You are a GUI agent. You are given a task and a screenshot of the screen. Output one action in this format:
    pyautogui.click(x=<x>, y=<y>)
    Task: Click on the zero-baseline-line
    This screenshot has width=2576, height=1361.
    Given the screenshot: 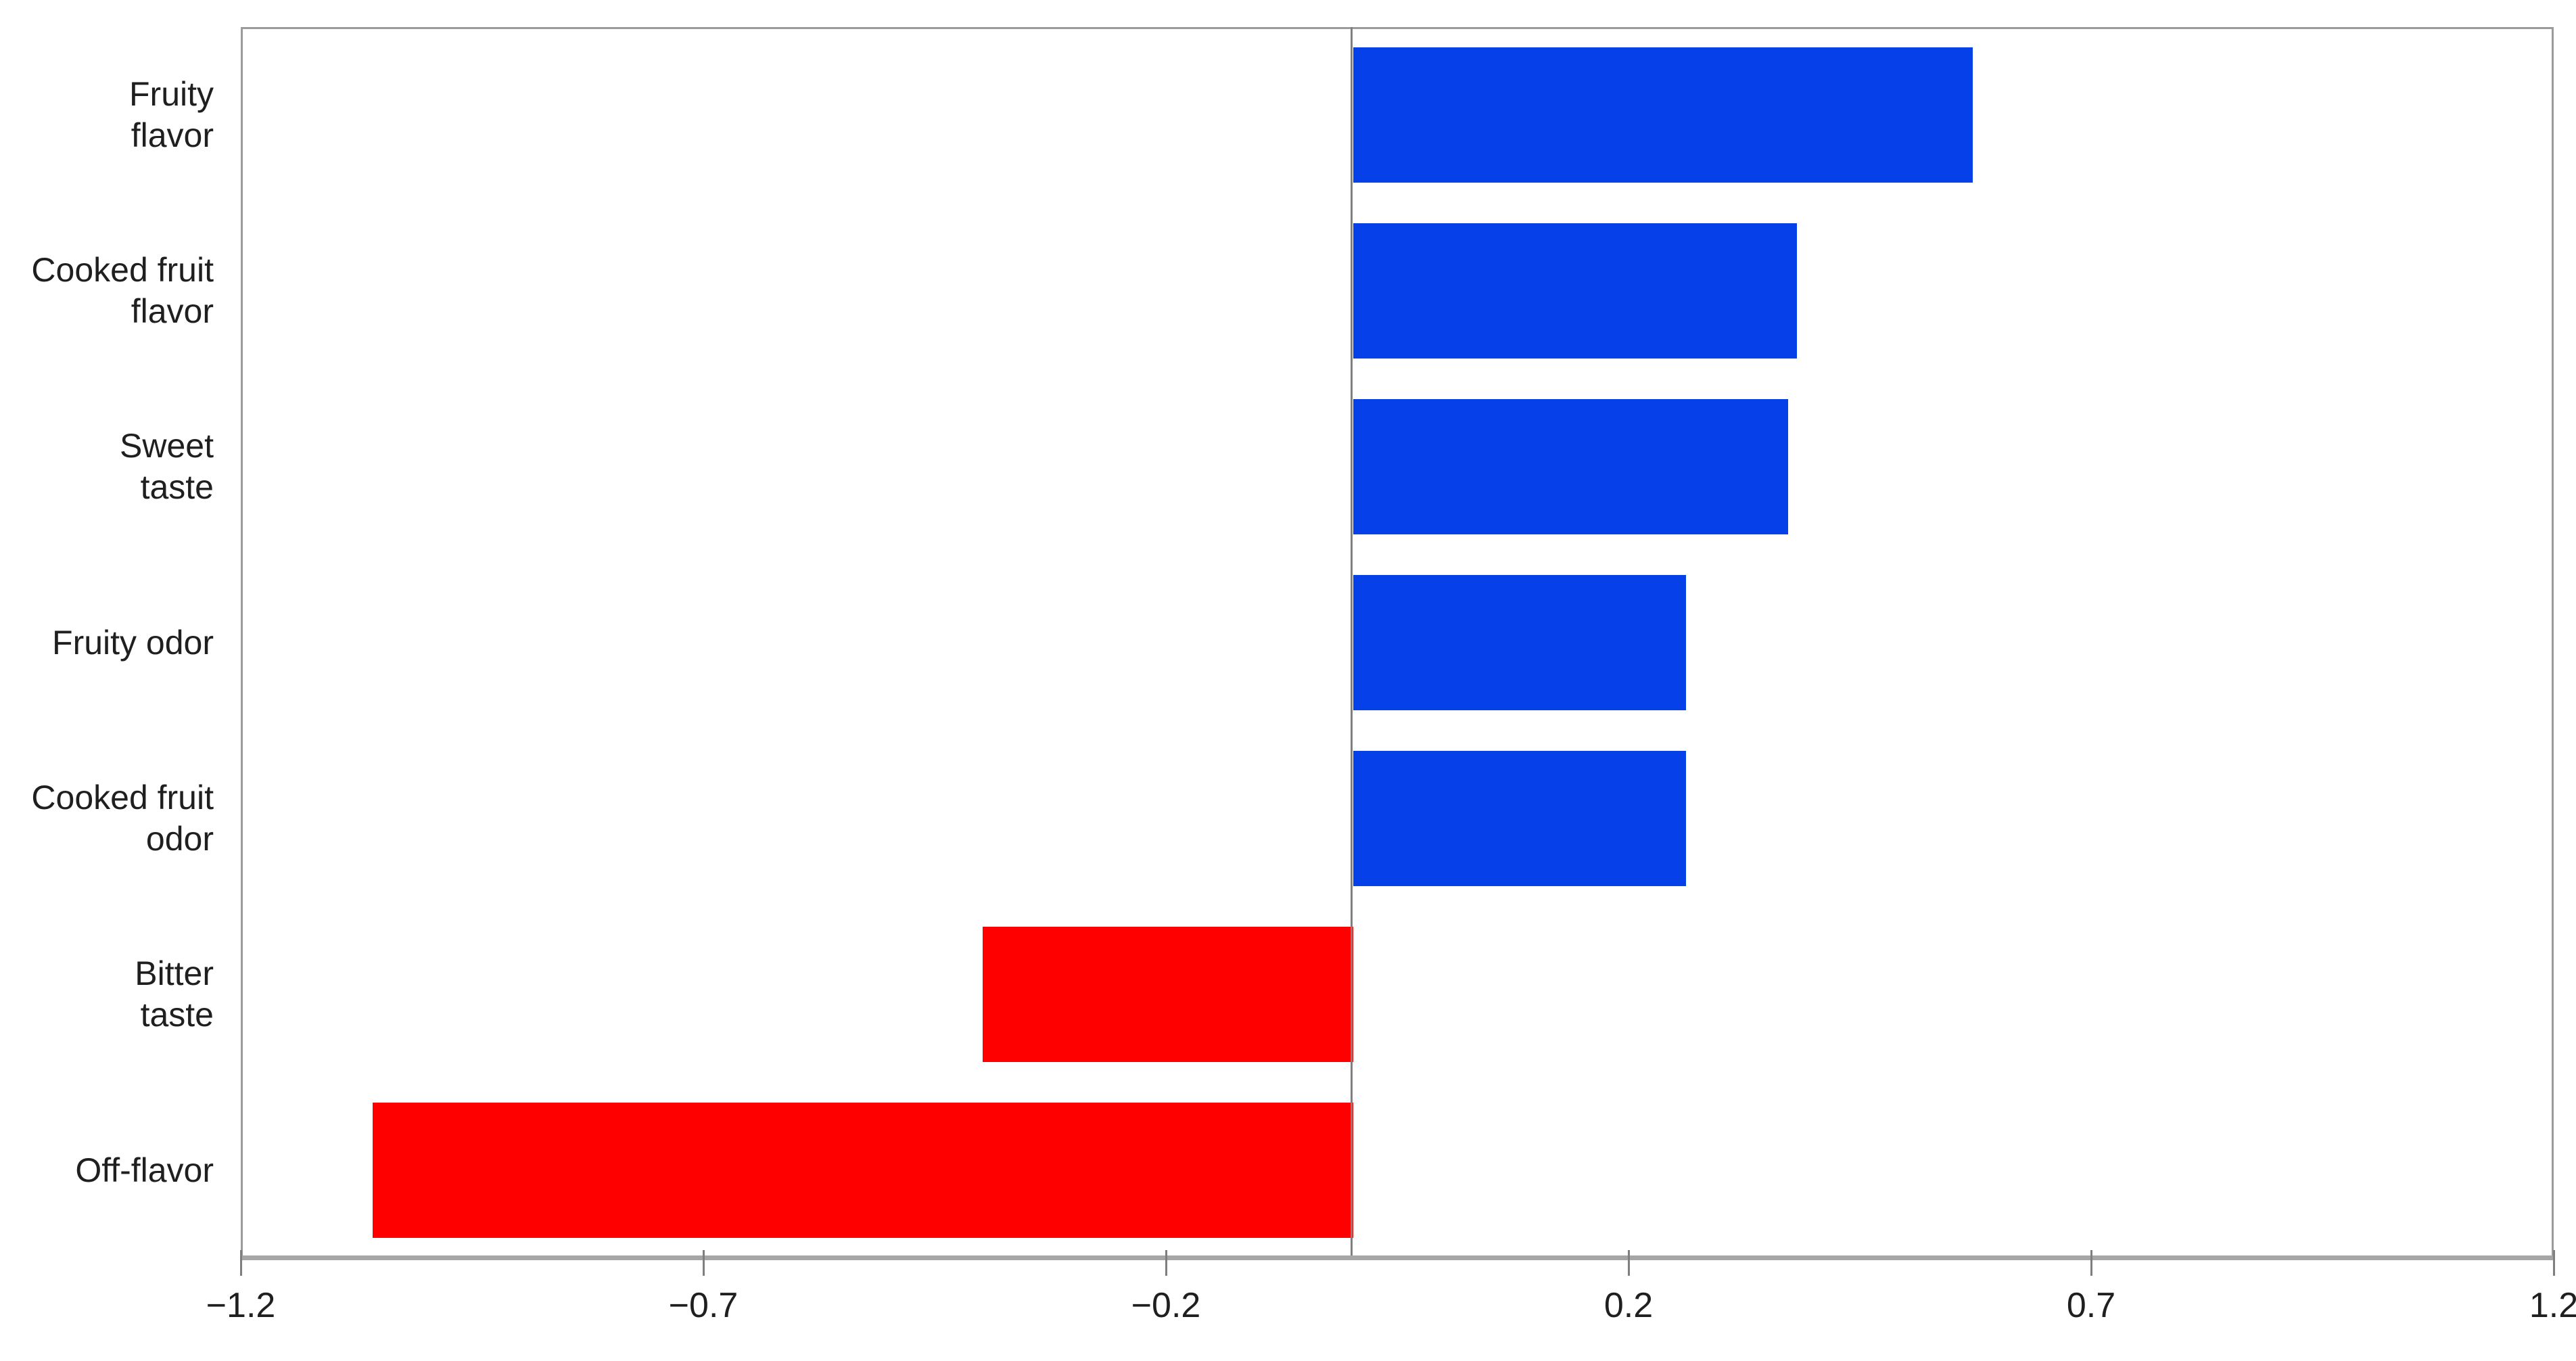 What is the action you would take?
    pyautogui.click(x=1351, y=642)
    